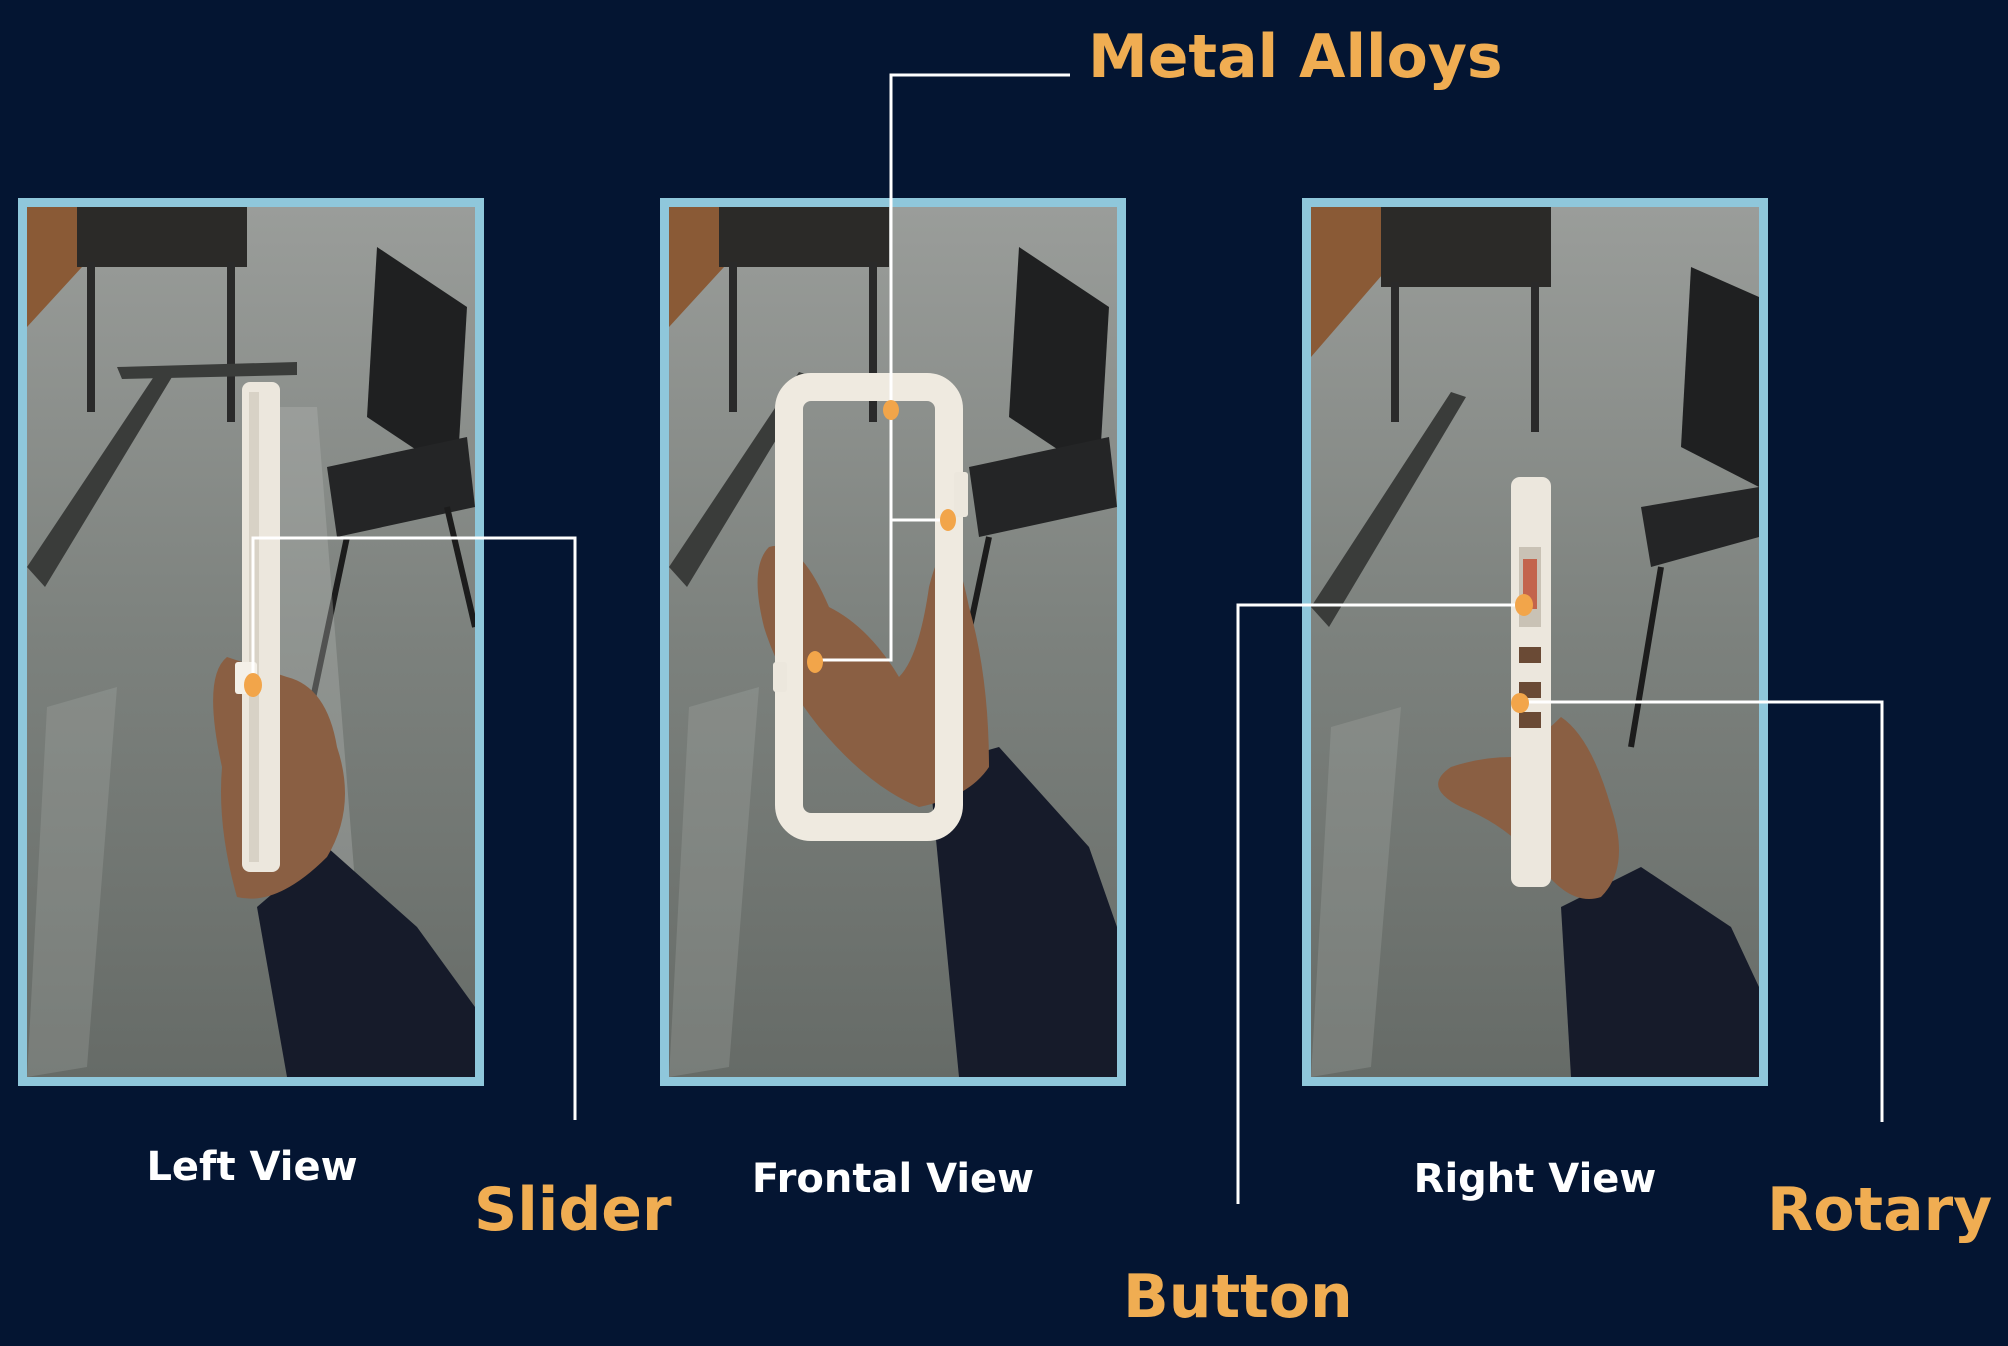  Describe the element at coordinates (1238, 1297) in the screenshot. I see `button-label: Button` at that location.